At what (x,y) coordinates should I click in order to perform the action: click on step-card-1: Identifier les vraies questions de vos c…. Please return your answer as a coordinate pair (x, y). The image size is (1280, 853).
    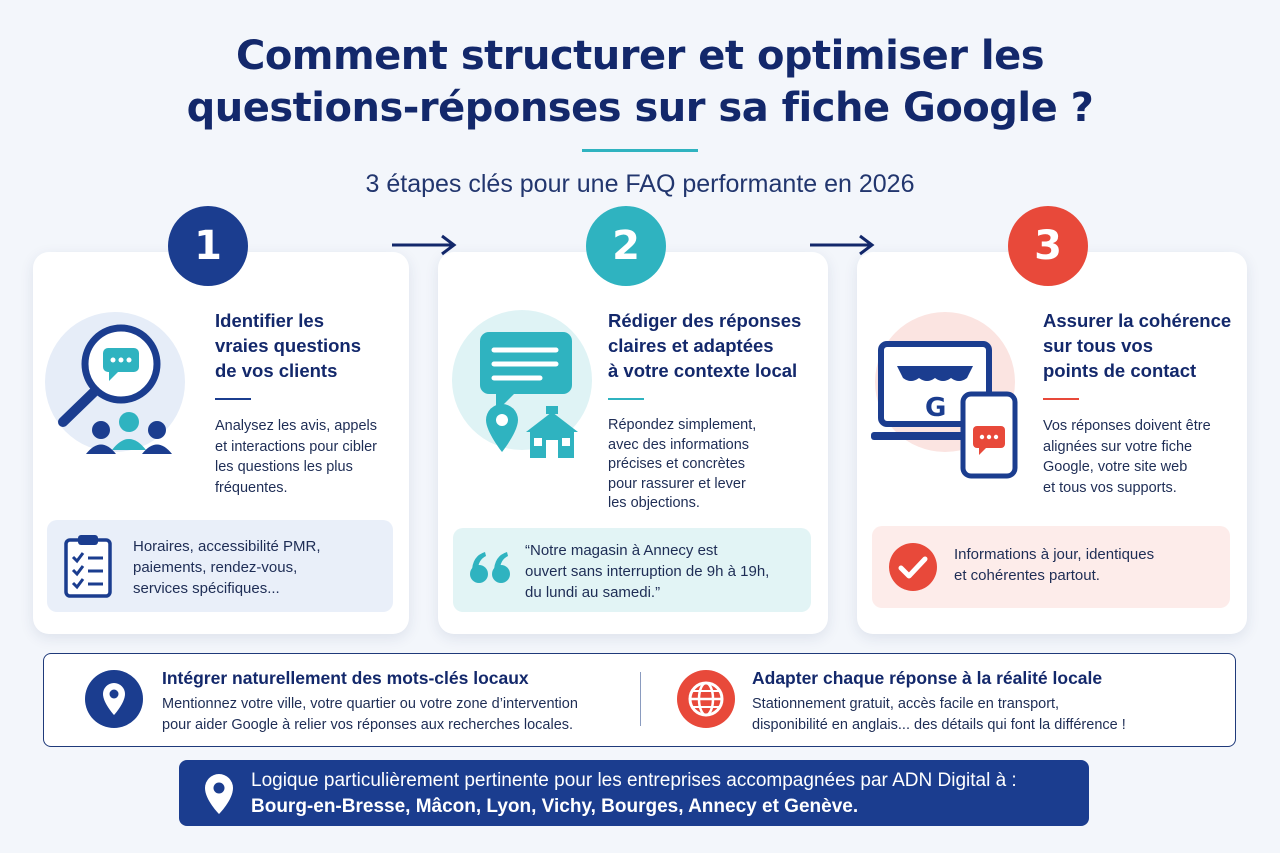
    Looking at the image, I should click on (221, 443).